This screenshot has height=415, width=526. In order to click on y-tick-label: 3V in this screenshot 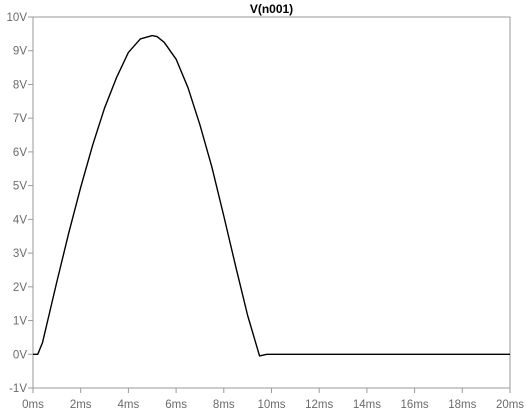, I will do `click(20, 254)`.